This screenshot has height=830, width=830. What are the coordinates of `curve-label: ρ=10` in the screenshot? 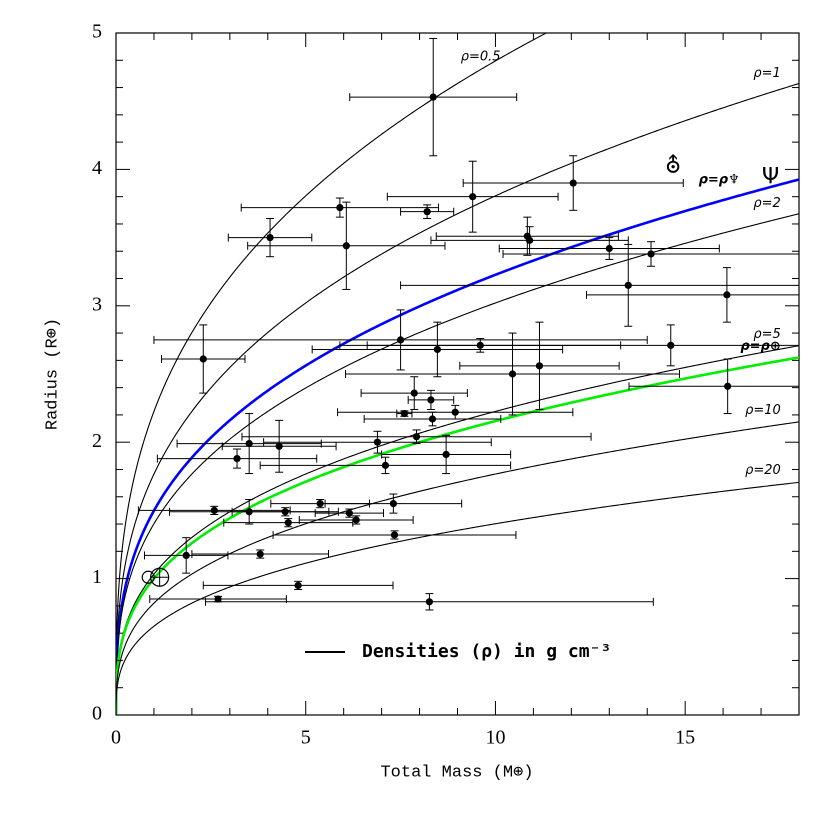 It's located at (763, 410).